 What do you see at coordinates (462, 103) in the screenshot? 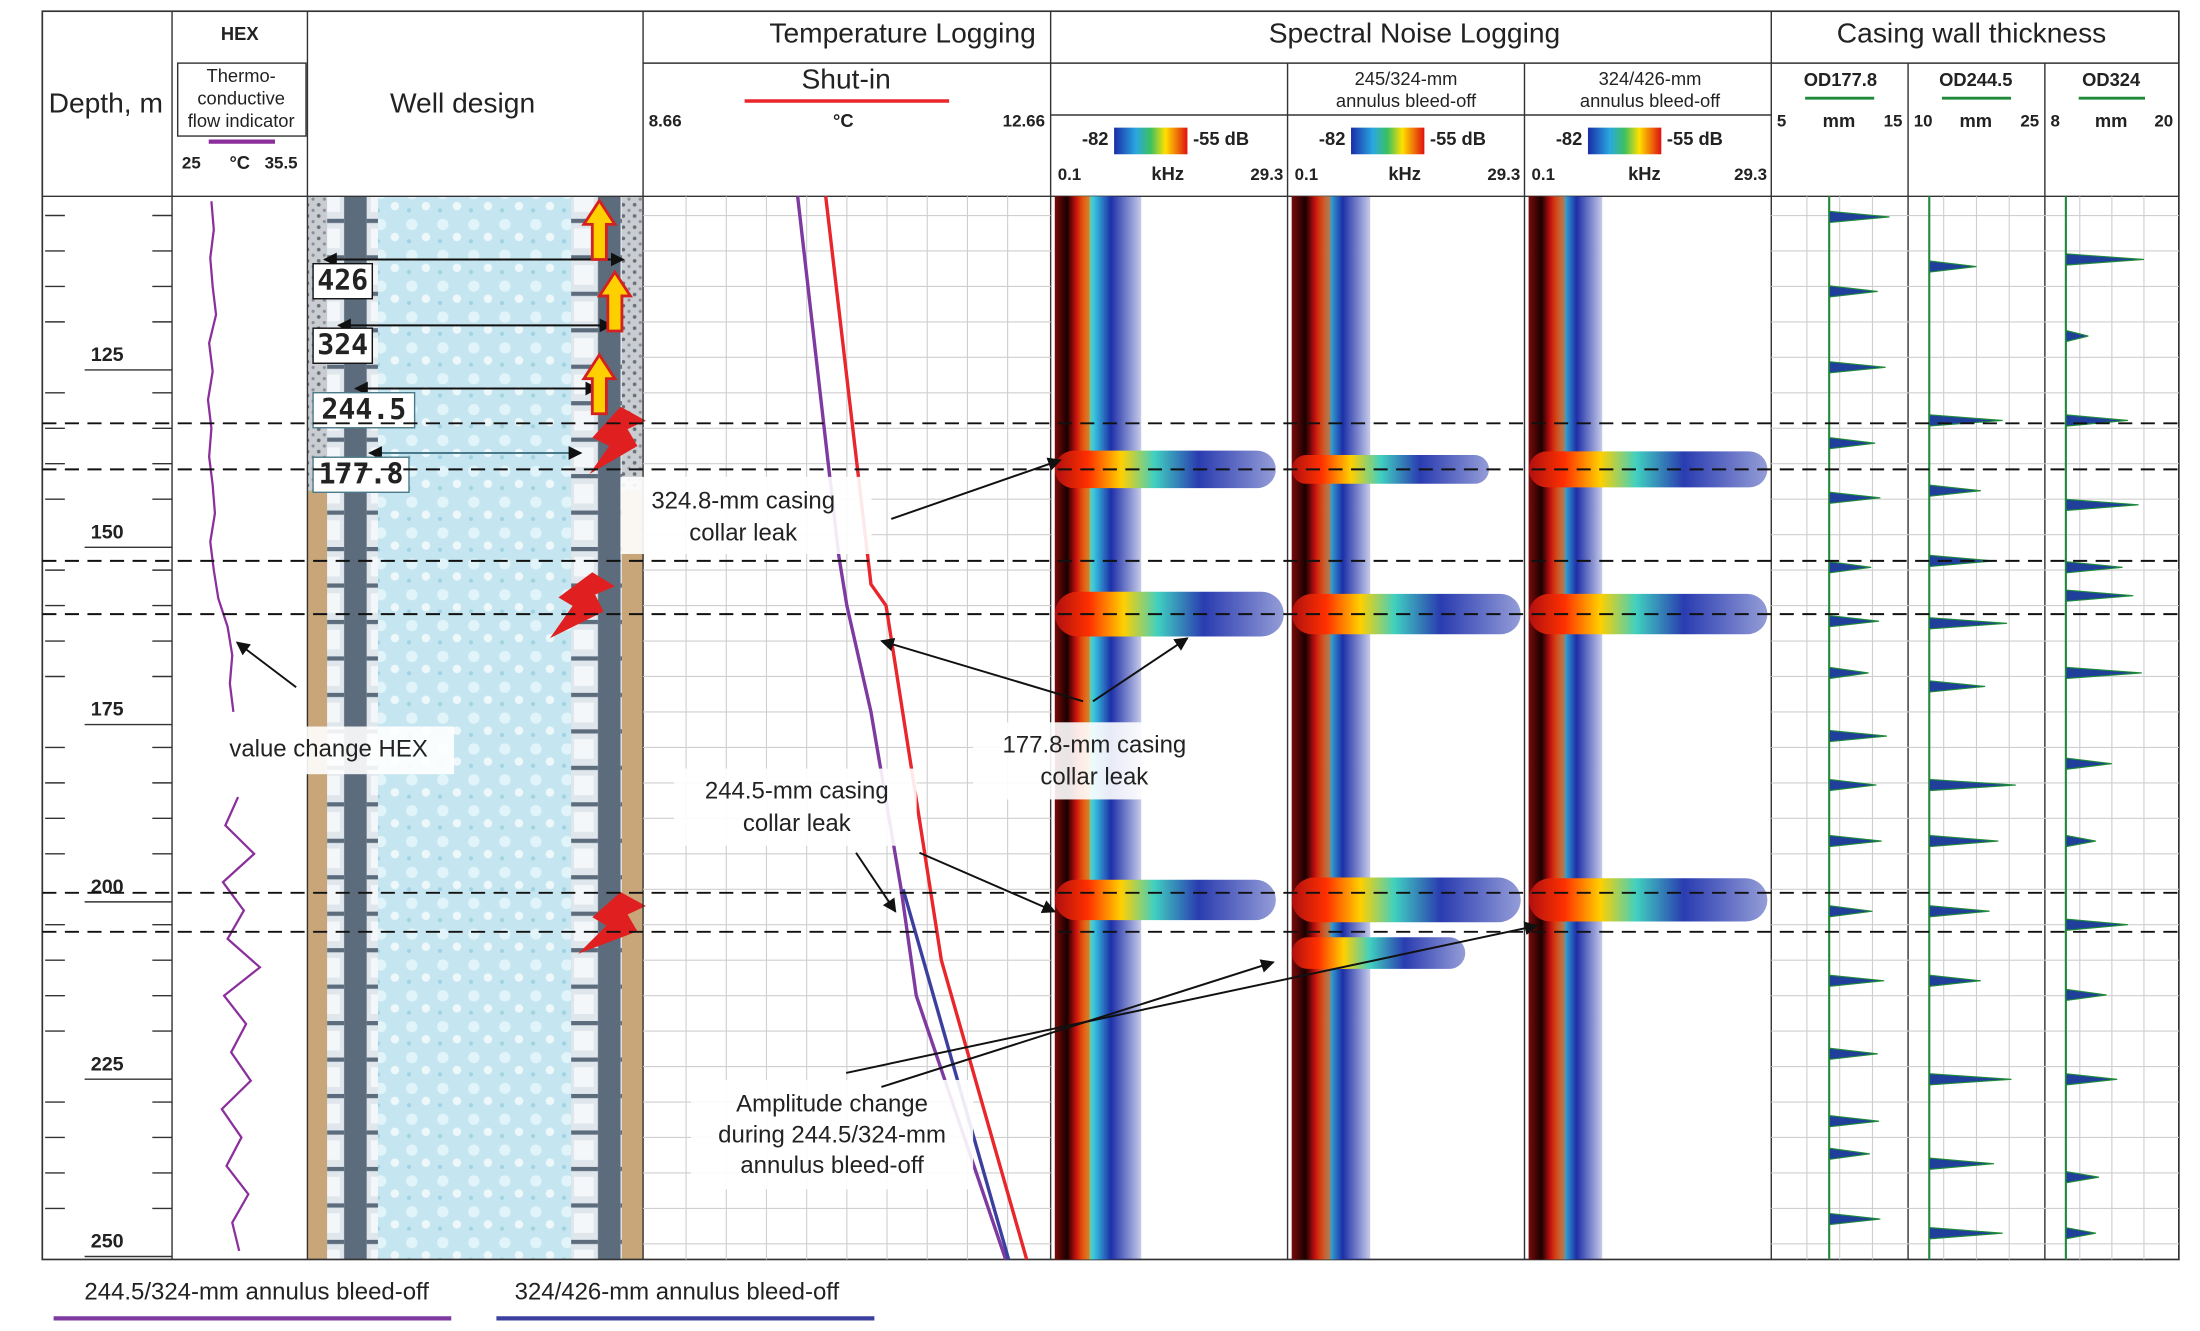
I see `track-title: Well design` at bounding box center [462, 103].